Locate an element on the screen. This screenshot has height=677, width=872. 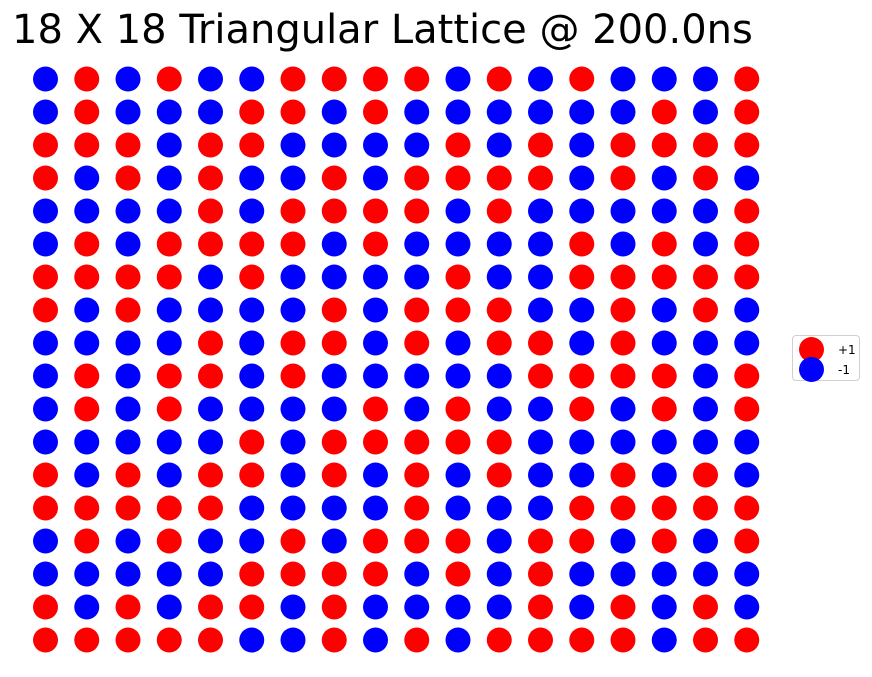
lattice-point-r3-c0 is located at coordinates (45, 178).